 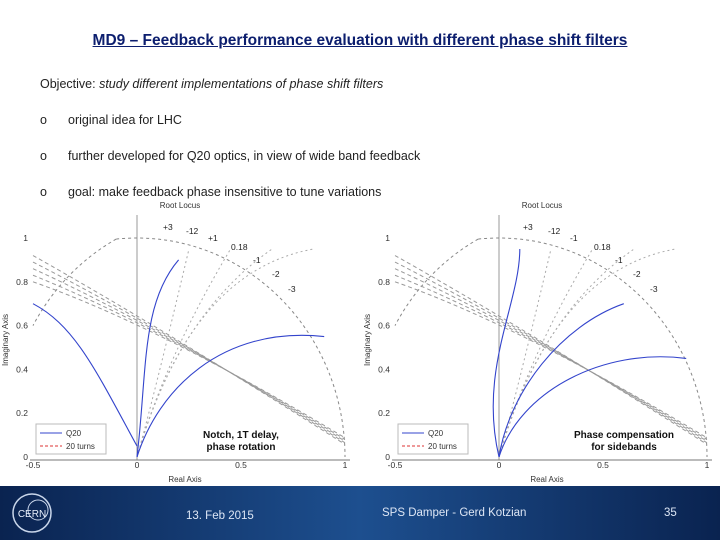 I want to click on caption: Phase compensation, so click(x=624, y=435).